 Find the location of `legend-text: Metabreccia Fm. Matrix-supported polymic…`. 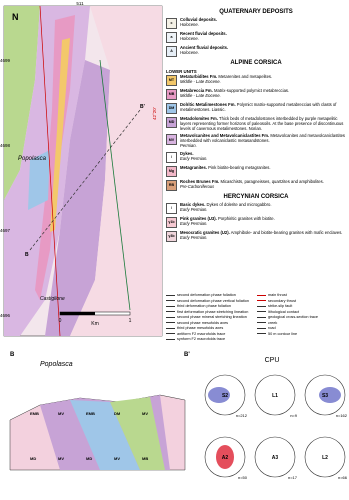

legend-text: Metabreccia Fm. Matrix-supported polymic… is located at coordinates (235, 93).